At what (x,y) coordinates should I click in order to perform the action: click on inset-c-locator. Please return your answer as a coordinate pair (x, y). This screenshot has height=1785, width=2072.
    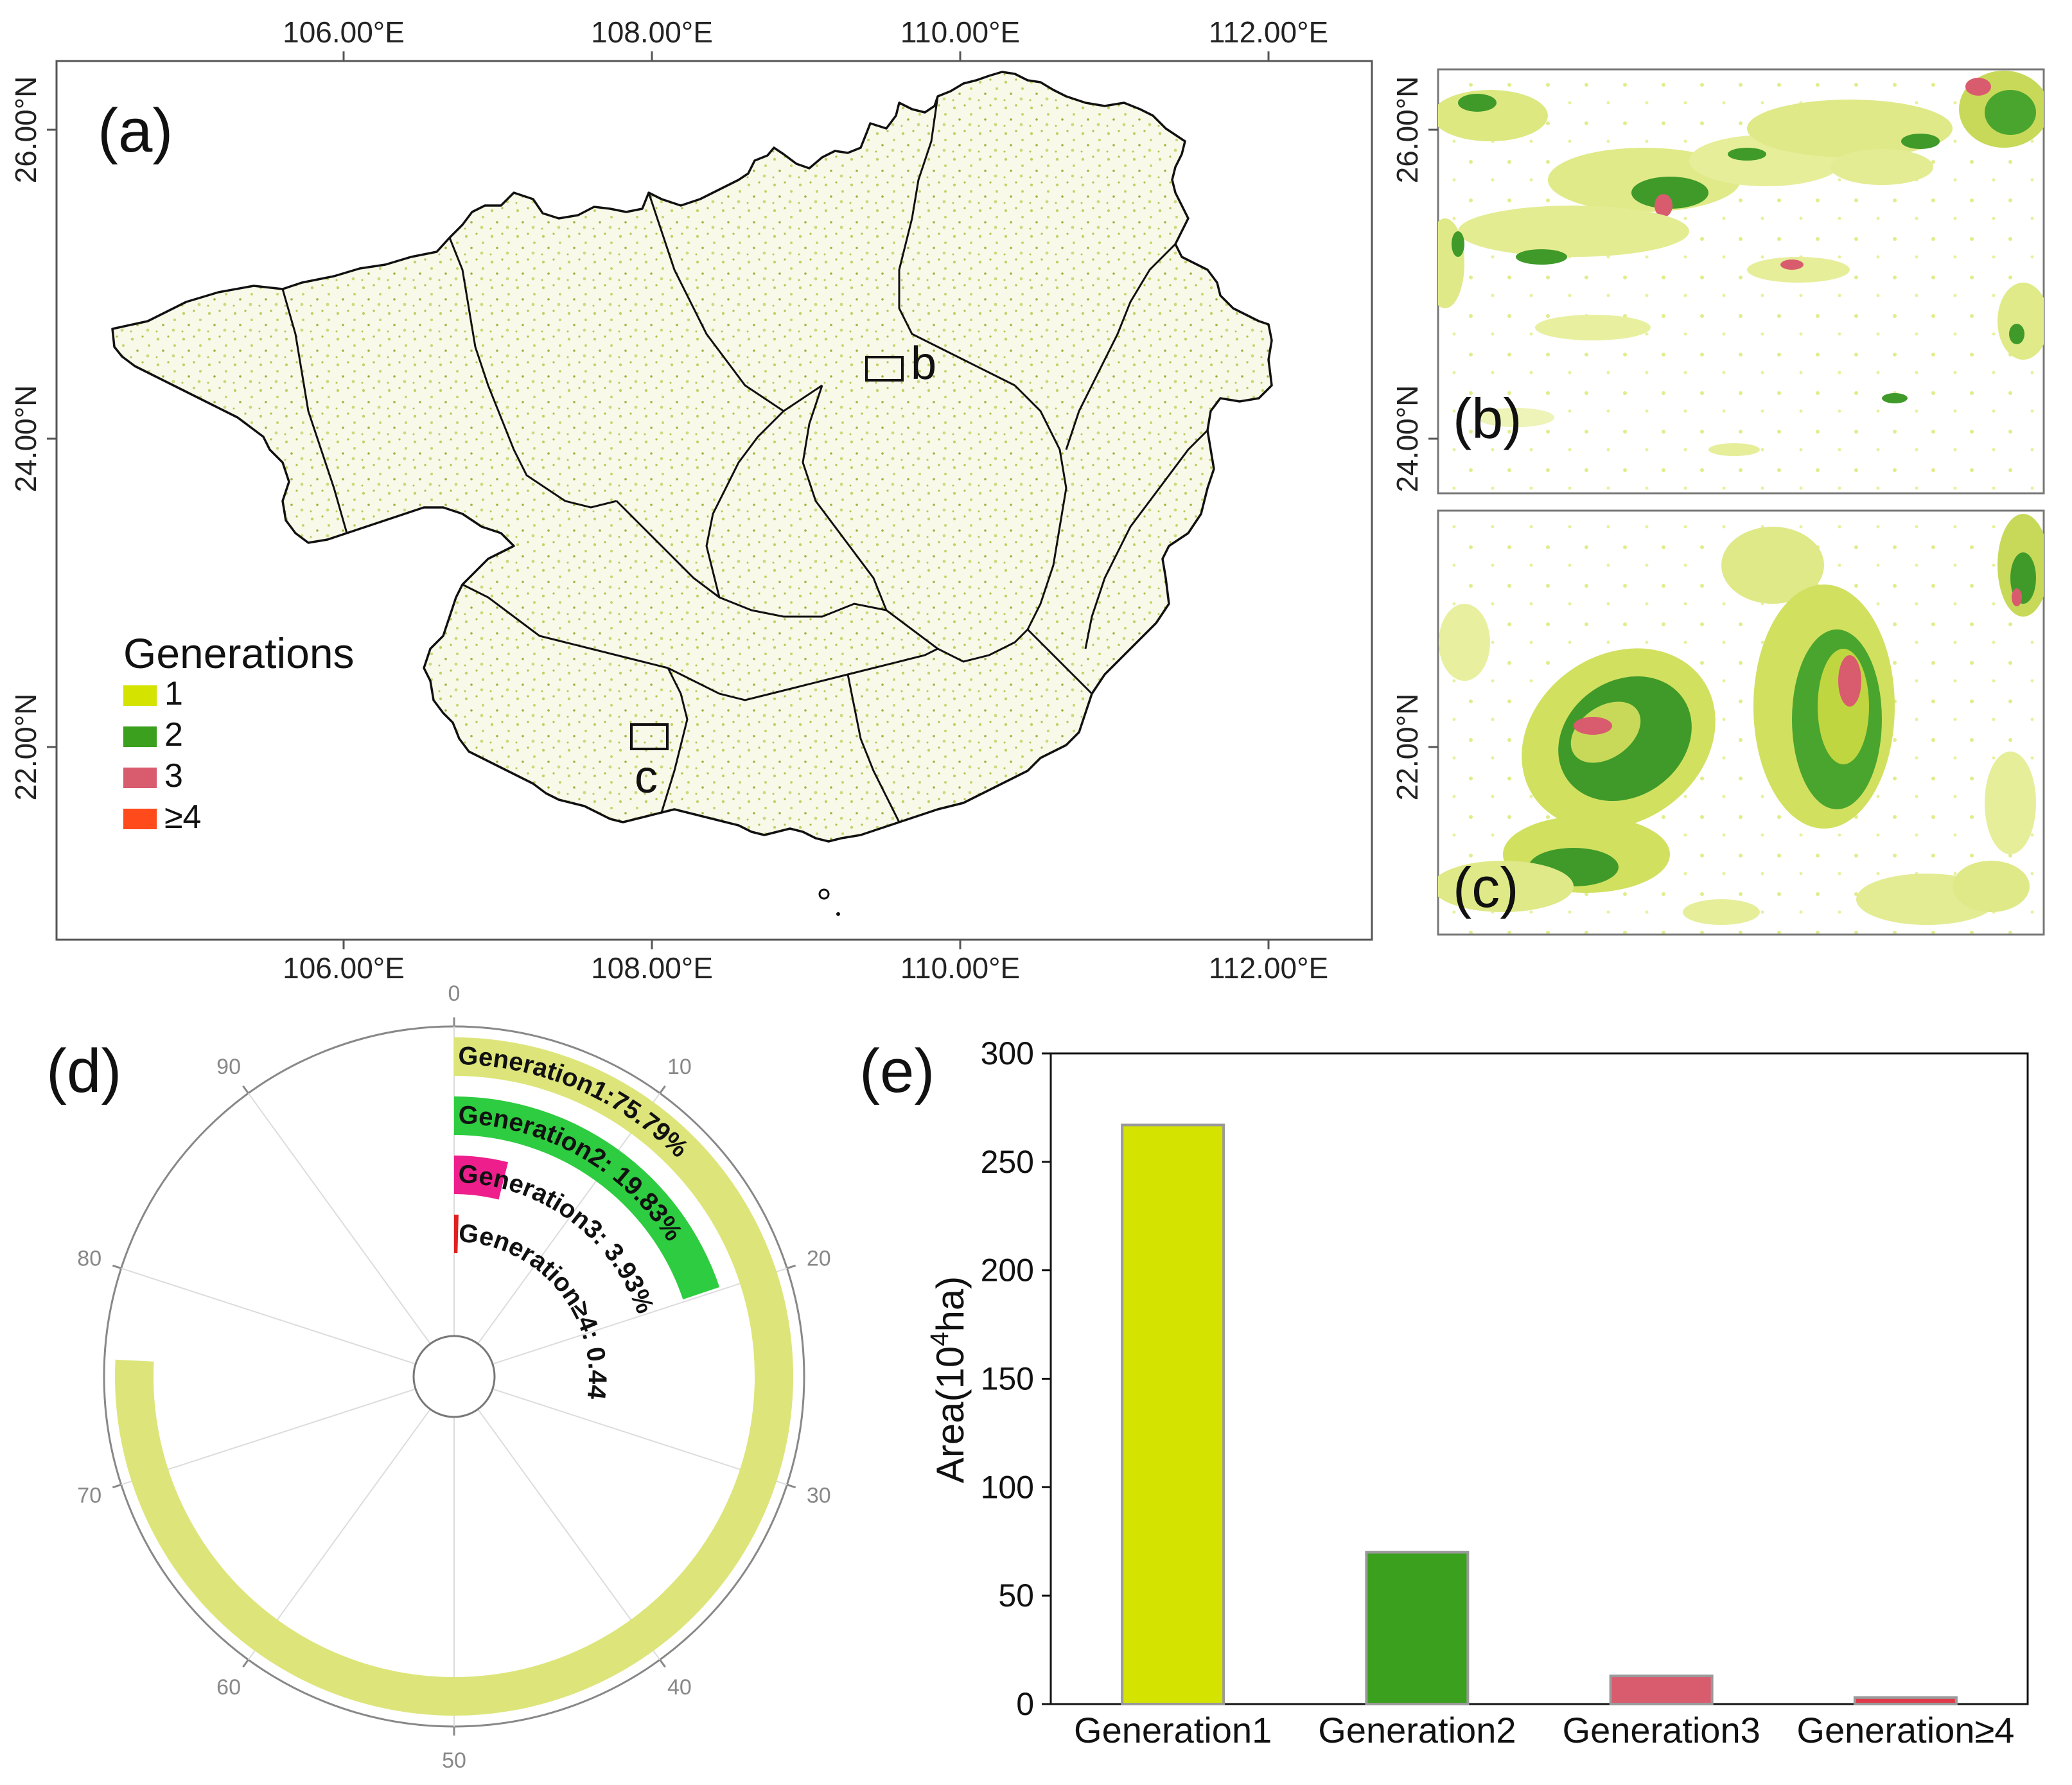
    Looking at the image, I should click on (649, 737).